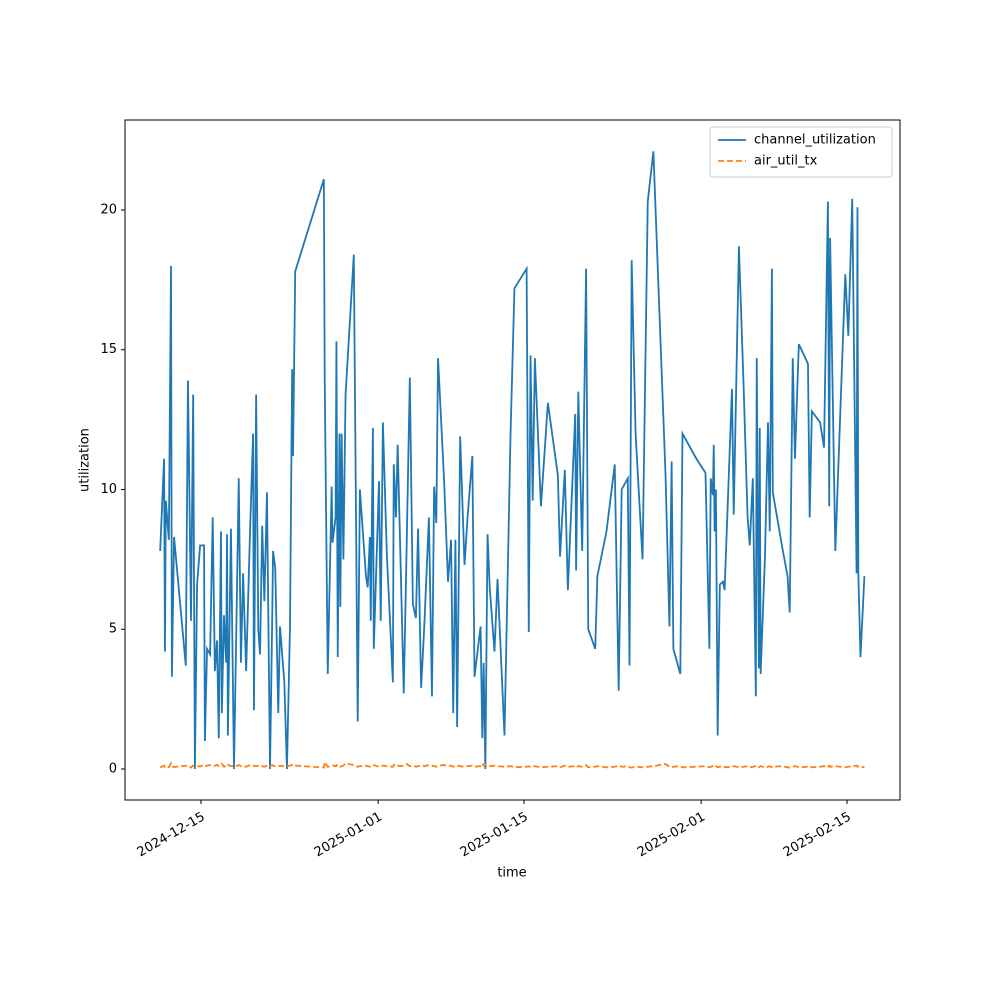  I want to click on legend-label: air_util_tx, so click(786, 161).